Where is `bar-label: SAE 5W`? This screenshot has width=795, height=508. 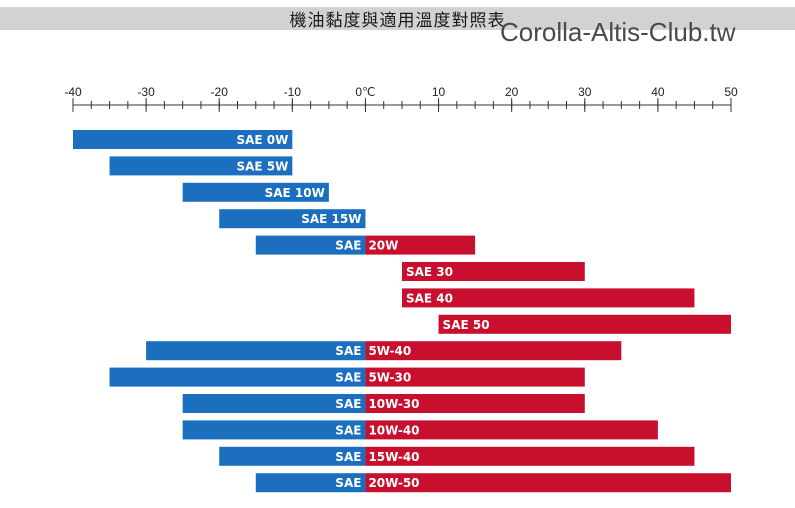 bar-label: SAE 5W is located at coordinates (262, 166).